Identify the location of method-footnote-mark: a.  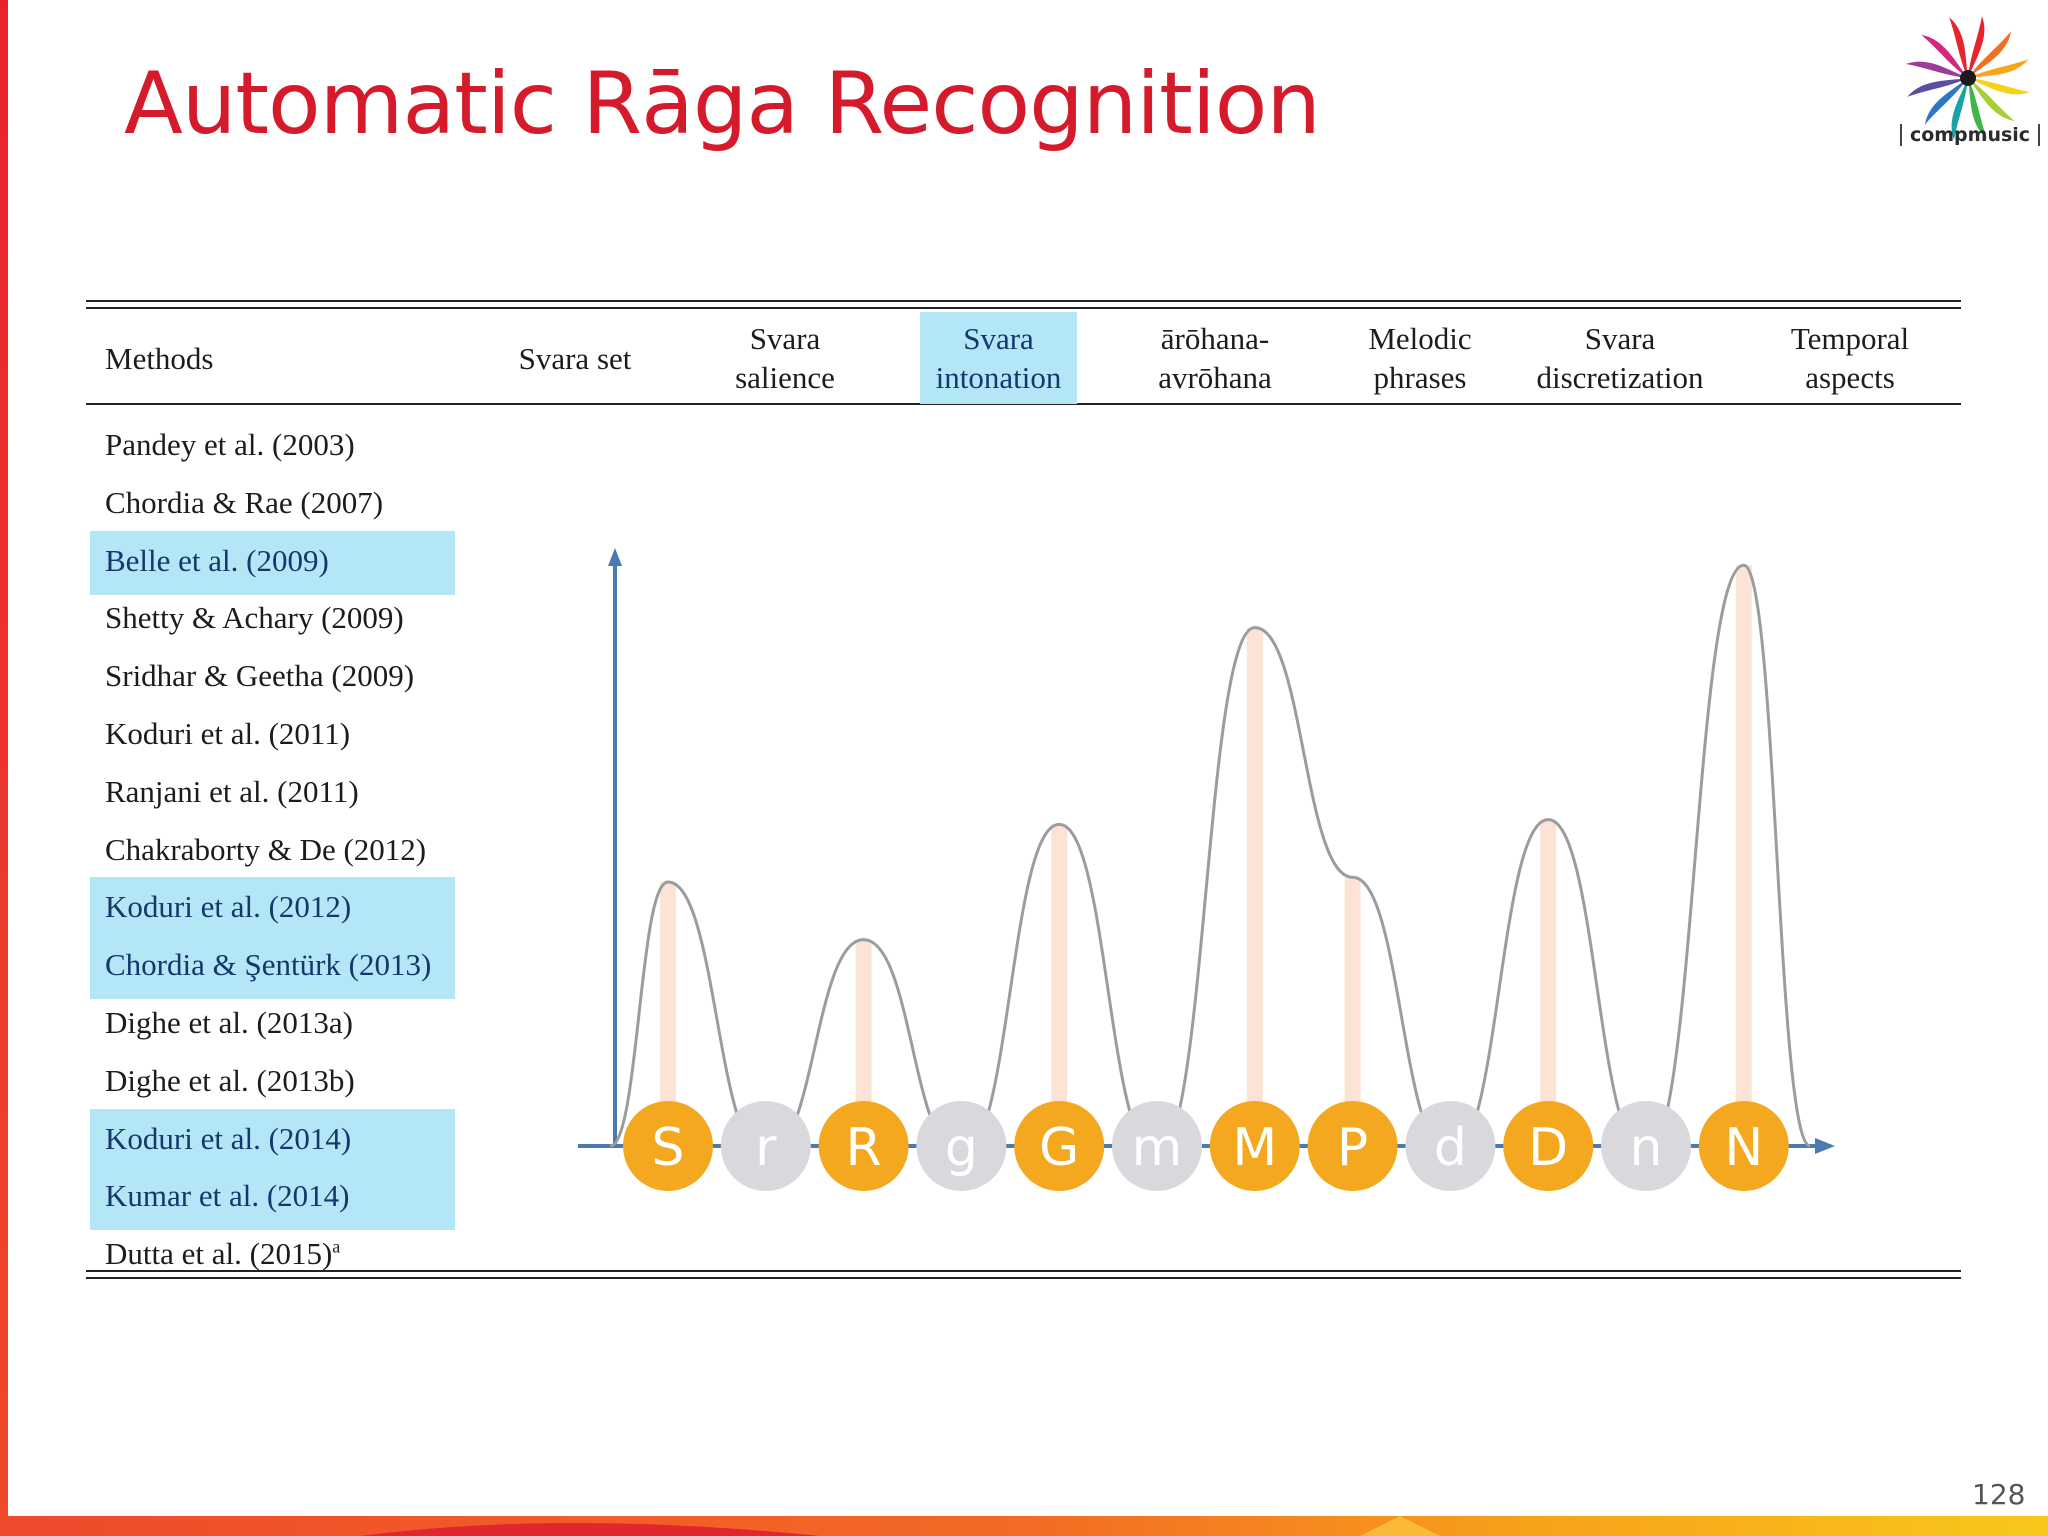
(336, 1246).